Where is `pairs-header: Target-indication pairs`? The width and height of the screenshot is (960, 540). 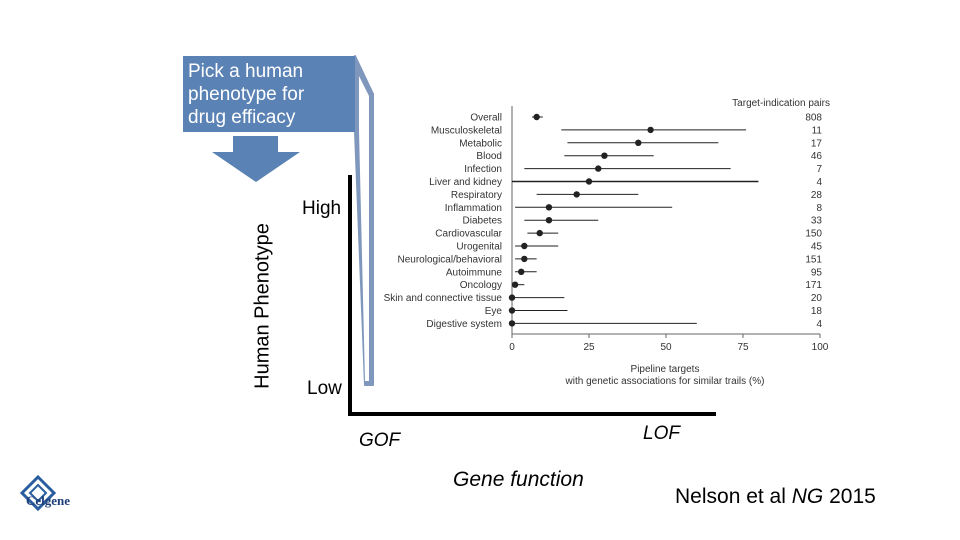
pairs-header: Target-indication pairs is located at coordinates (781, 103).